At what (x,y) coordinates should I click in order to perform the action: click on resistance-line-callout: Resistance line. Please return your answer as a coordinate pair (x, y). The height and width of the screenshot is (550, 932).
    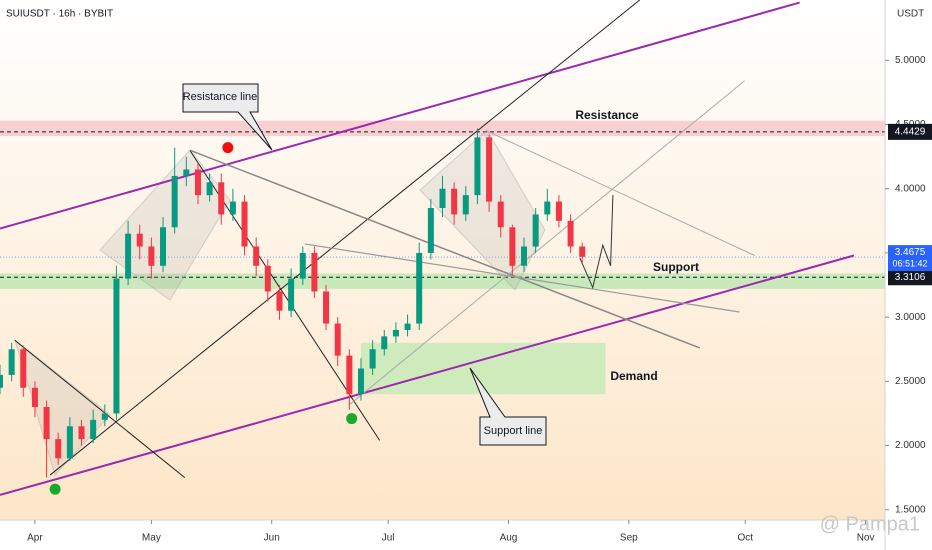
    Looking at the image, I should click on (227, 117).